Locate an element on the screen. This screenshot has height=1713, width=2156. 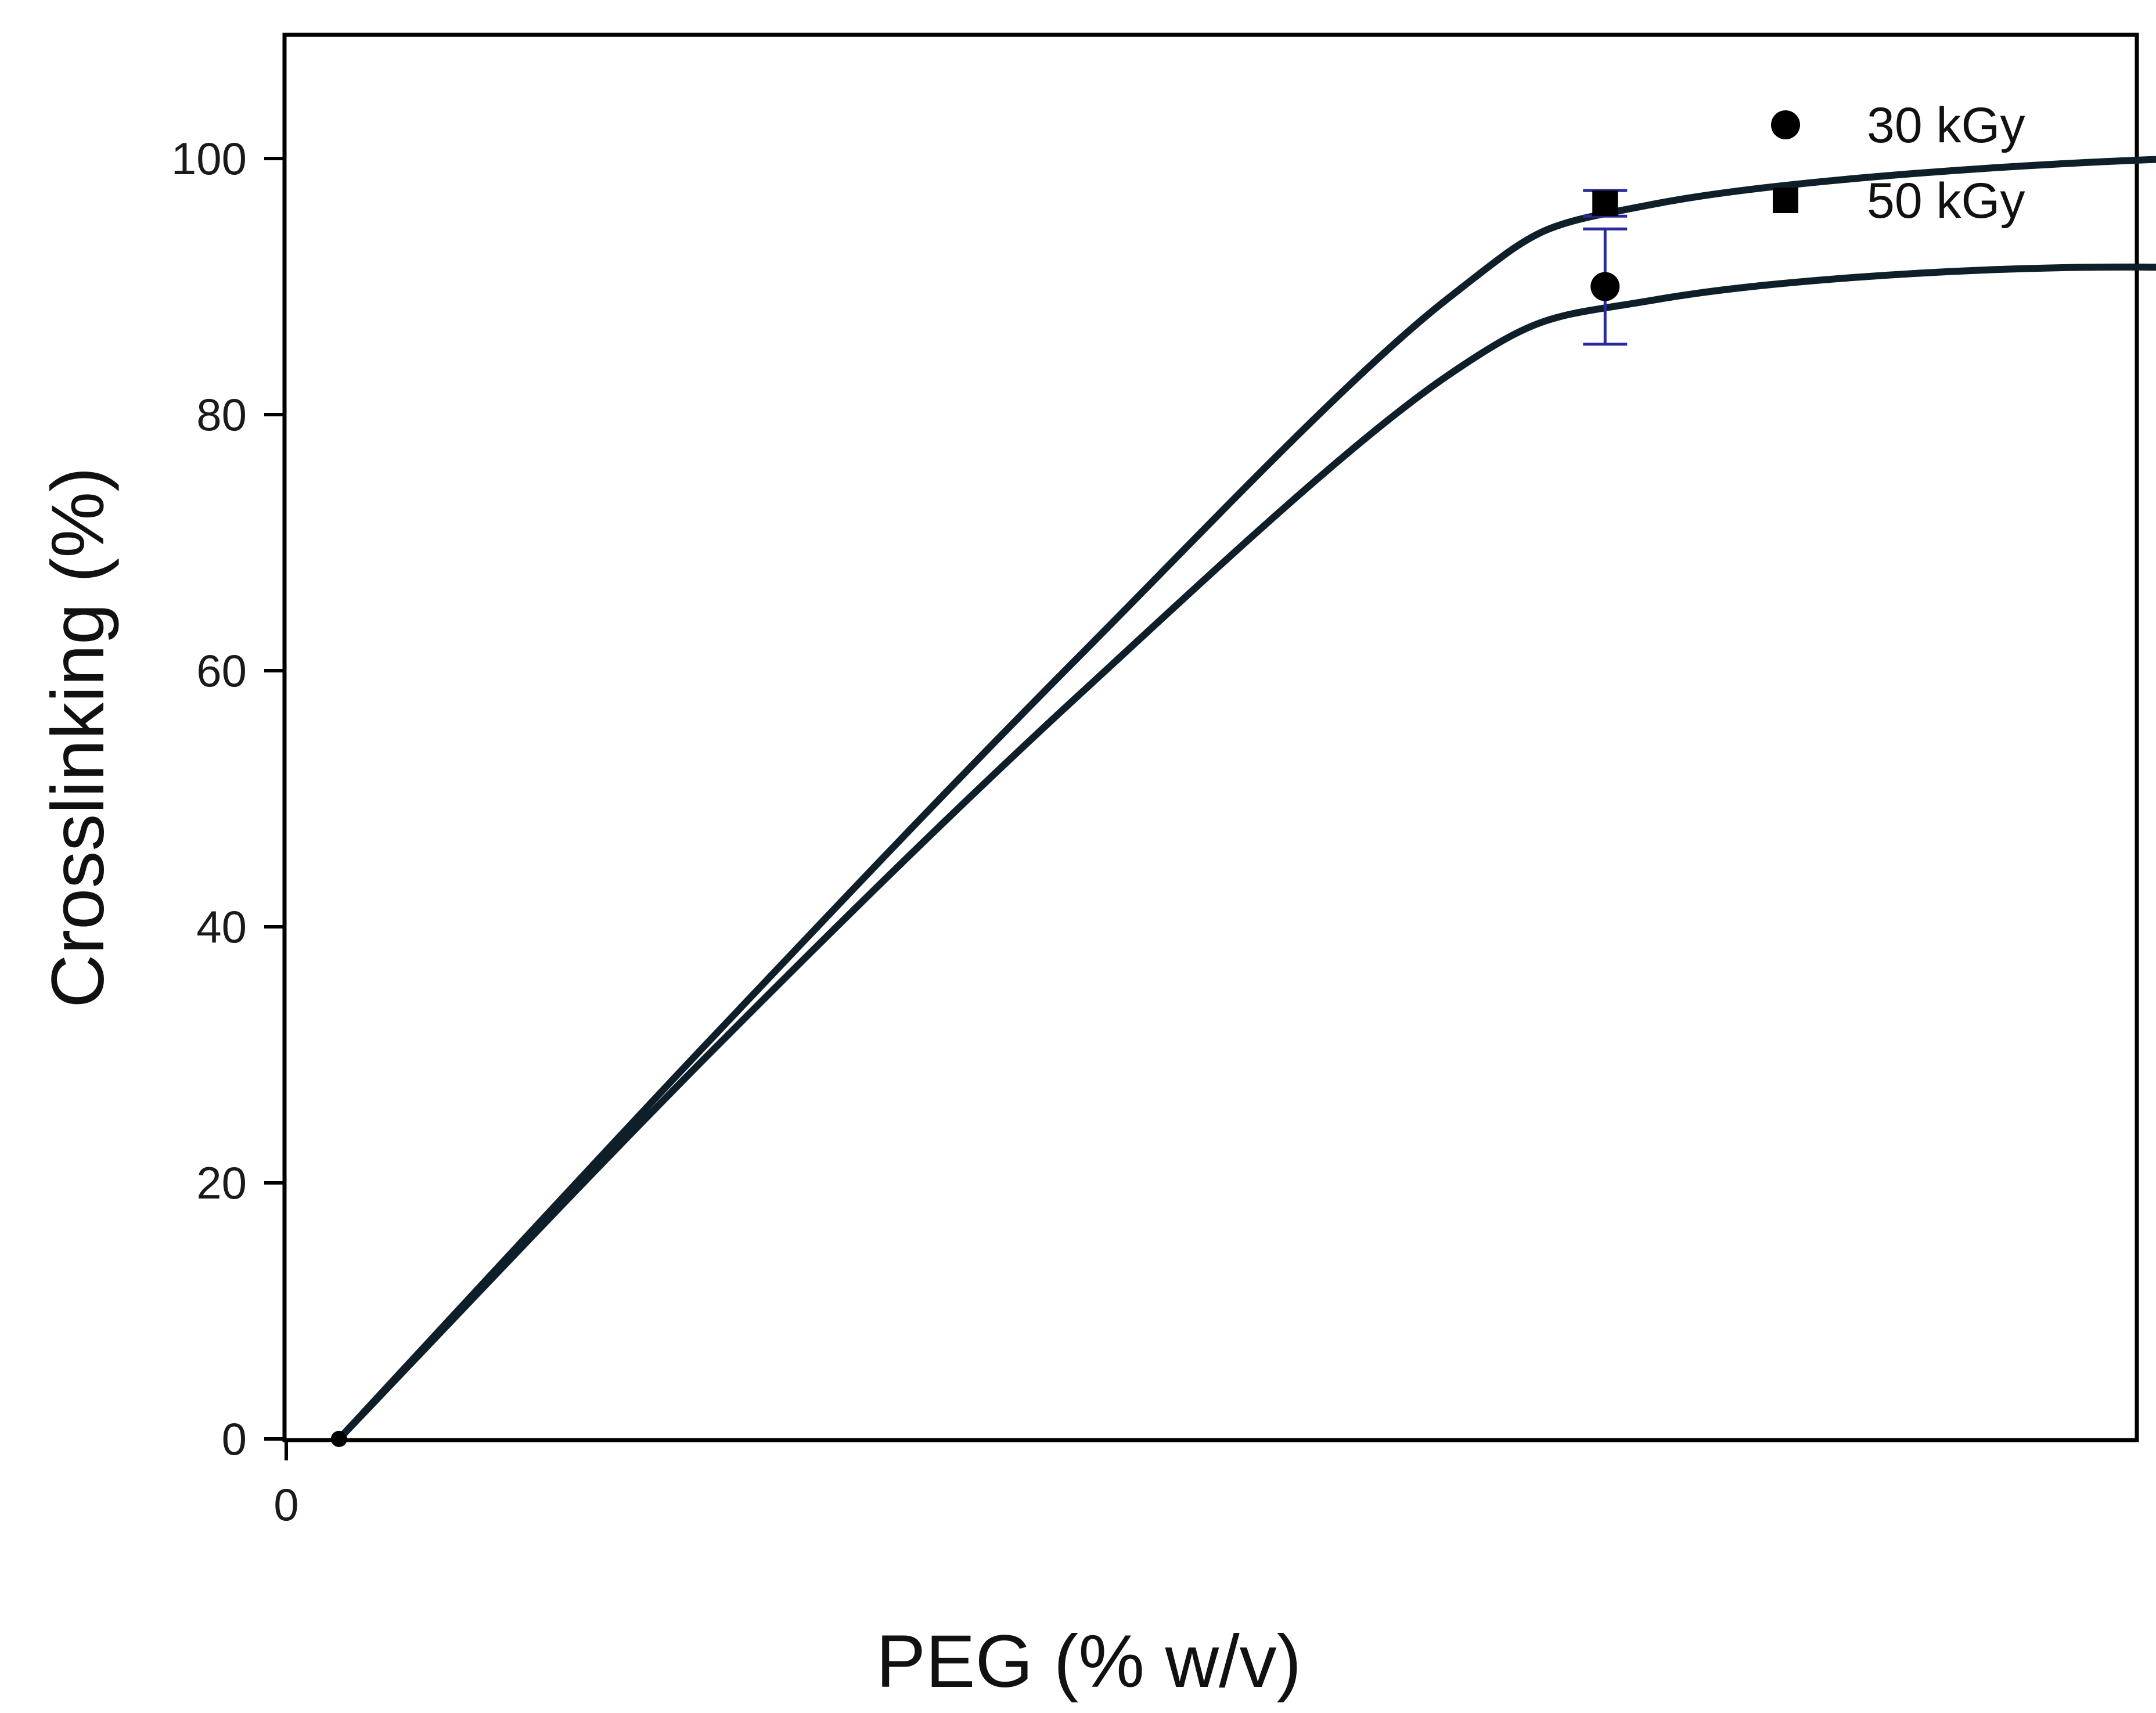
x-axis-ticks: 051015 is located at coordinates (286, 1485).